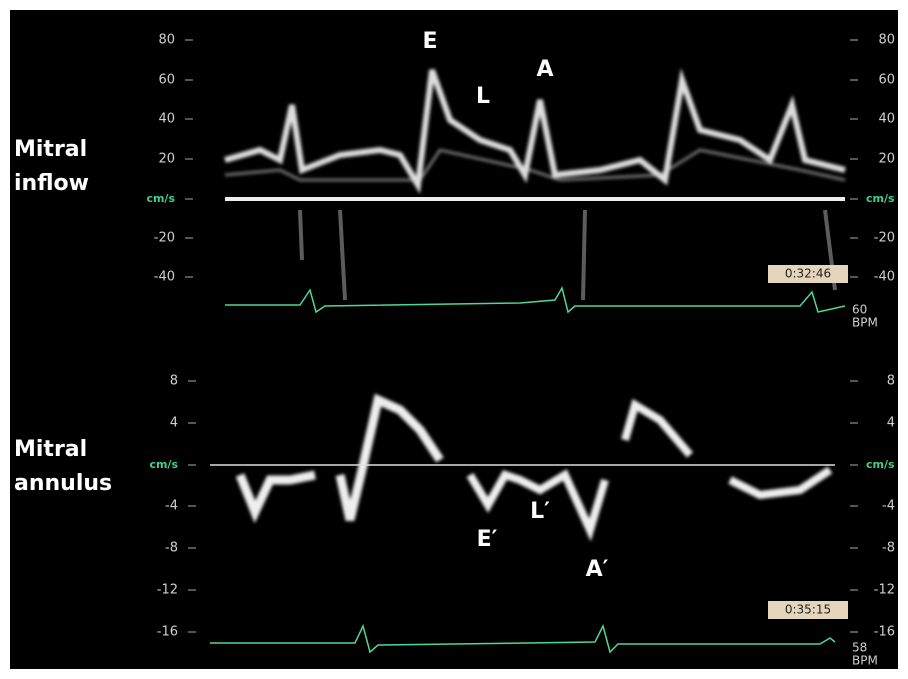  What do you see at coordinates (891, 423) in the screenshot?
I see `right-axis-label: 4` at bounding box center [891, 423].